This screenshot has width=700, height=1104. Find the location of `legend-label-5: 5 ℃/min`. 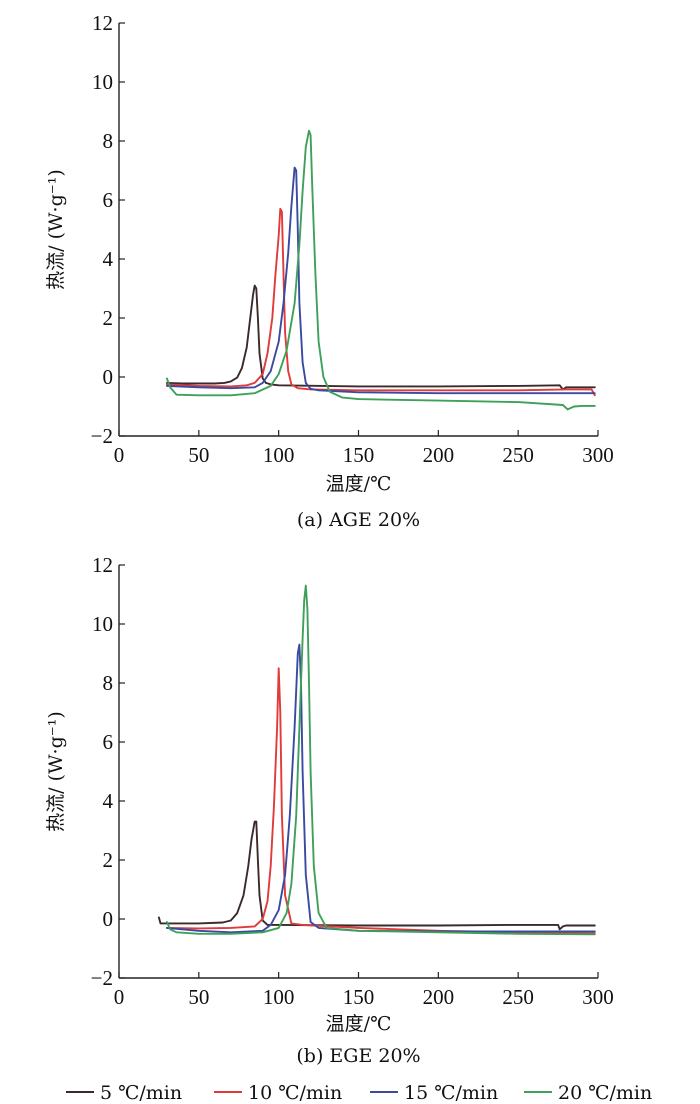

legend-label-5: 5 ℃/min is located at coordinates (141, 1093).